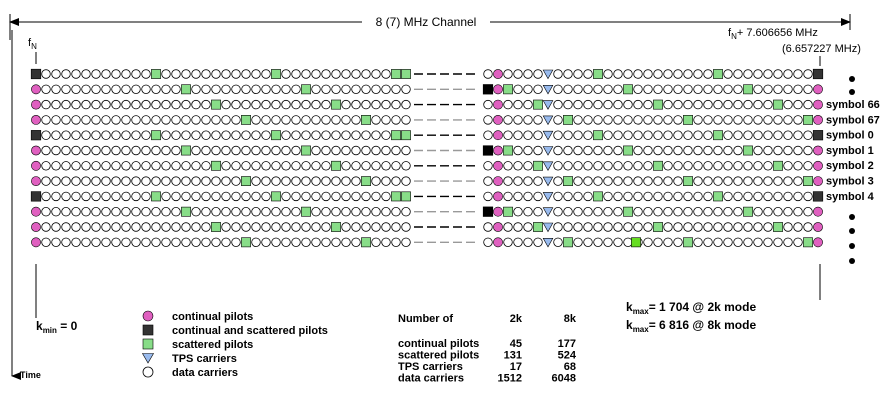  What do you see at coordinates (777, 33) in the screenshot?
I see `fn-plus-value: + 7.606656 MHz` at bounding box center [777, 33].